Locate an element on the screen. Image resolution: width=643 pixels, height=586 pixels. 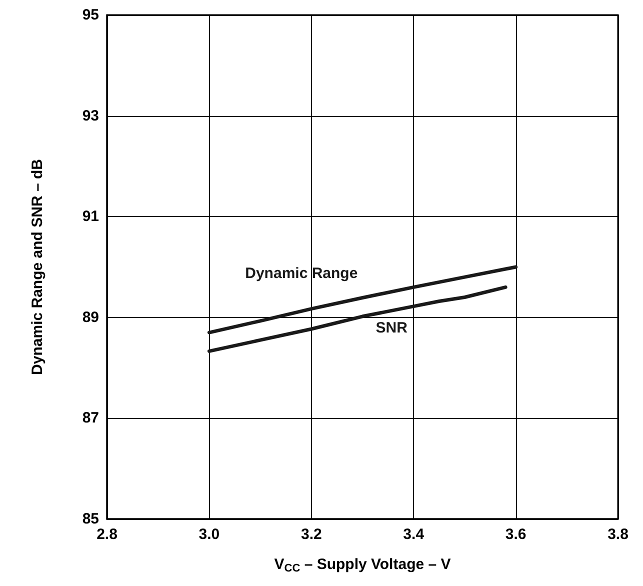
y-tick-label: 91 is located at coordinates (90, 217).